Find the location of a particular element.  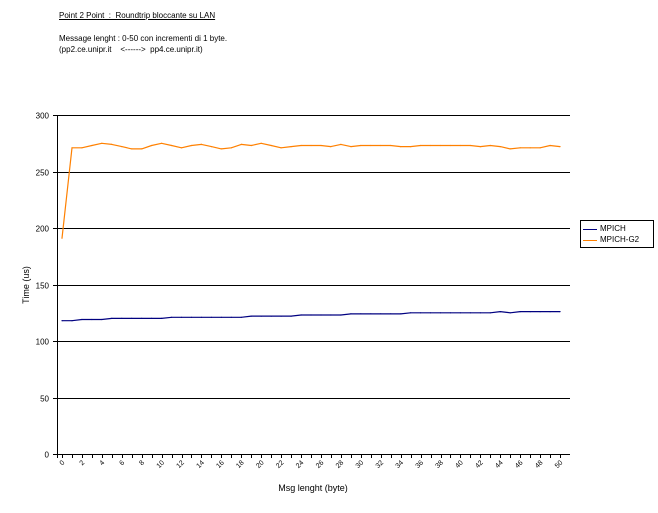

legend-label-mpich-g2: MPICH-G2 is located at coordinates (620, 239).